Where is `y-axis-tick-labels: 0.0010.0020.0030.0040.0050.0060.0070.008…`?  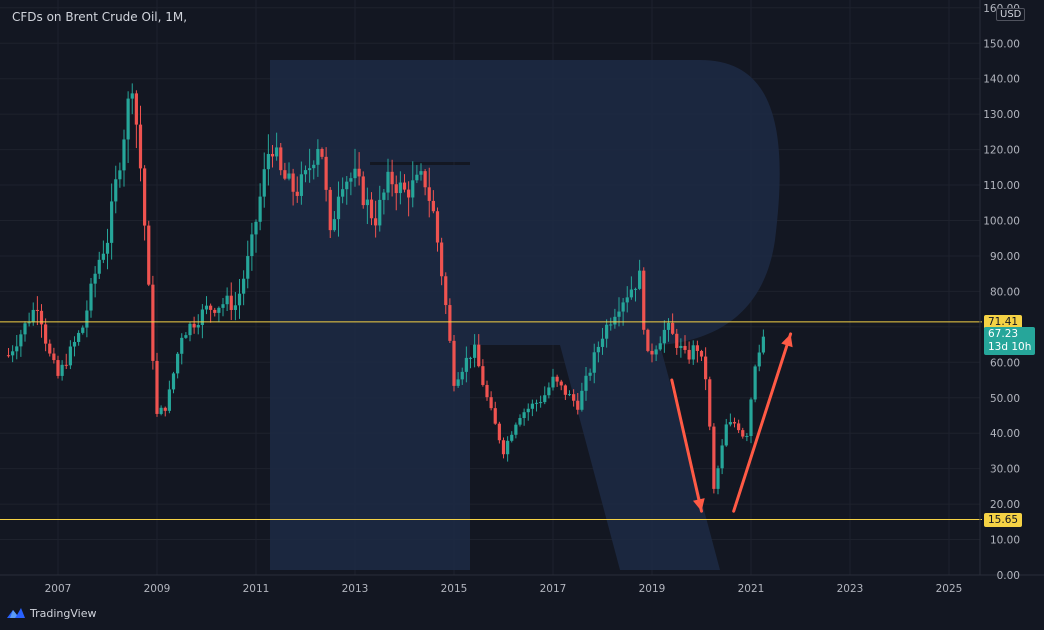
y-axis-tick-labels: 0.0010.0020.0030.0040.0050.0060.0070.008… is located at coordinates (1001, 292).